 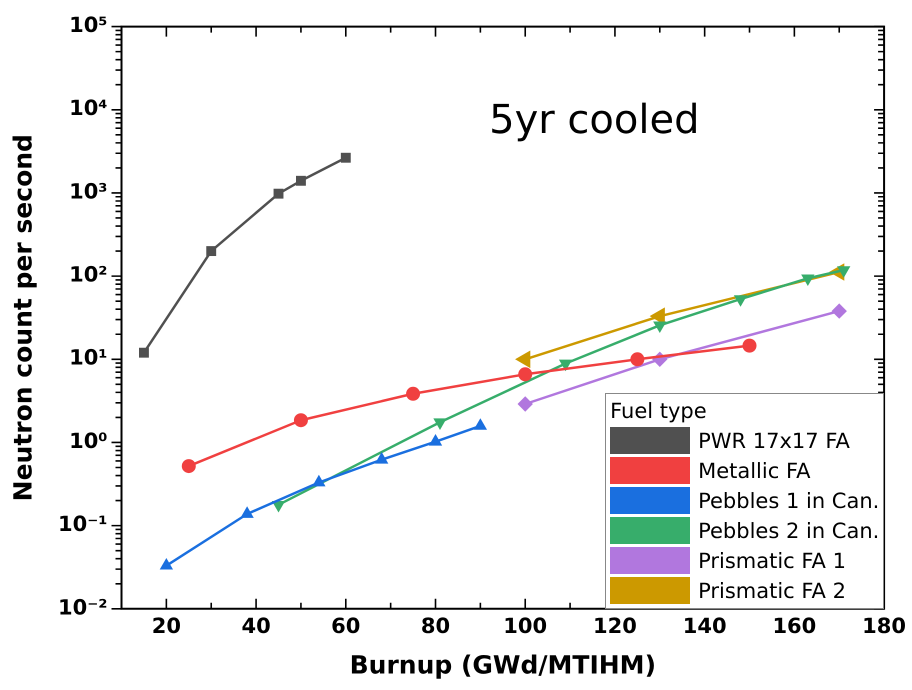 I want to click on annotation: 5yr cooled, so click(x=594, y=120).